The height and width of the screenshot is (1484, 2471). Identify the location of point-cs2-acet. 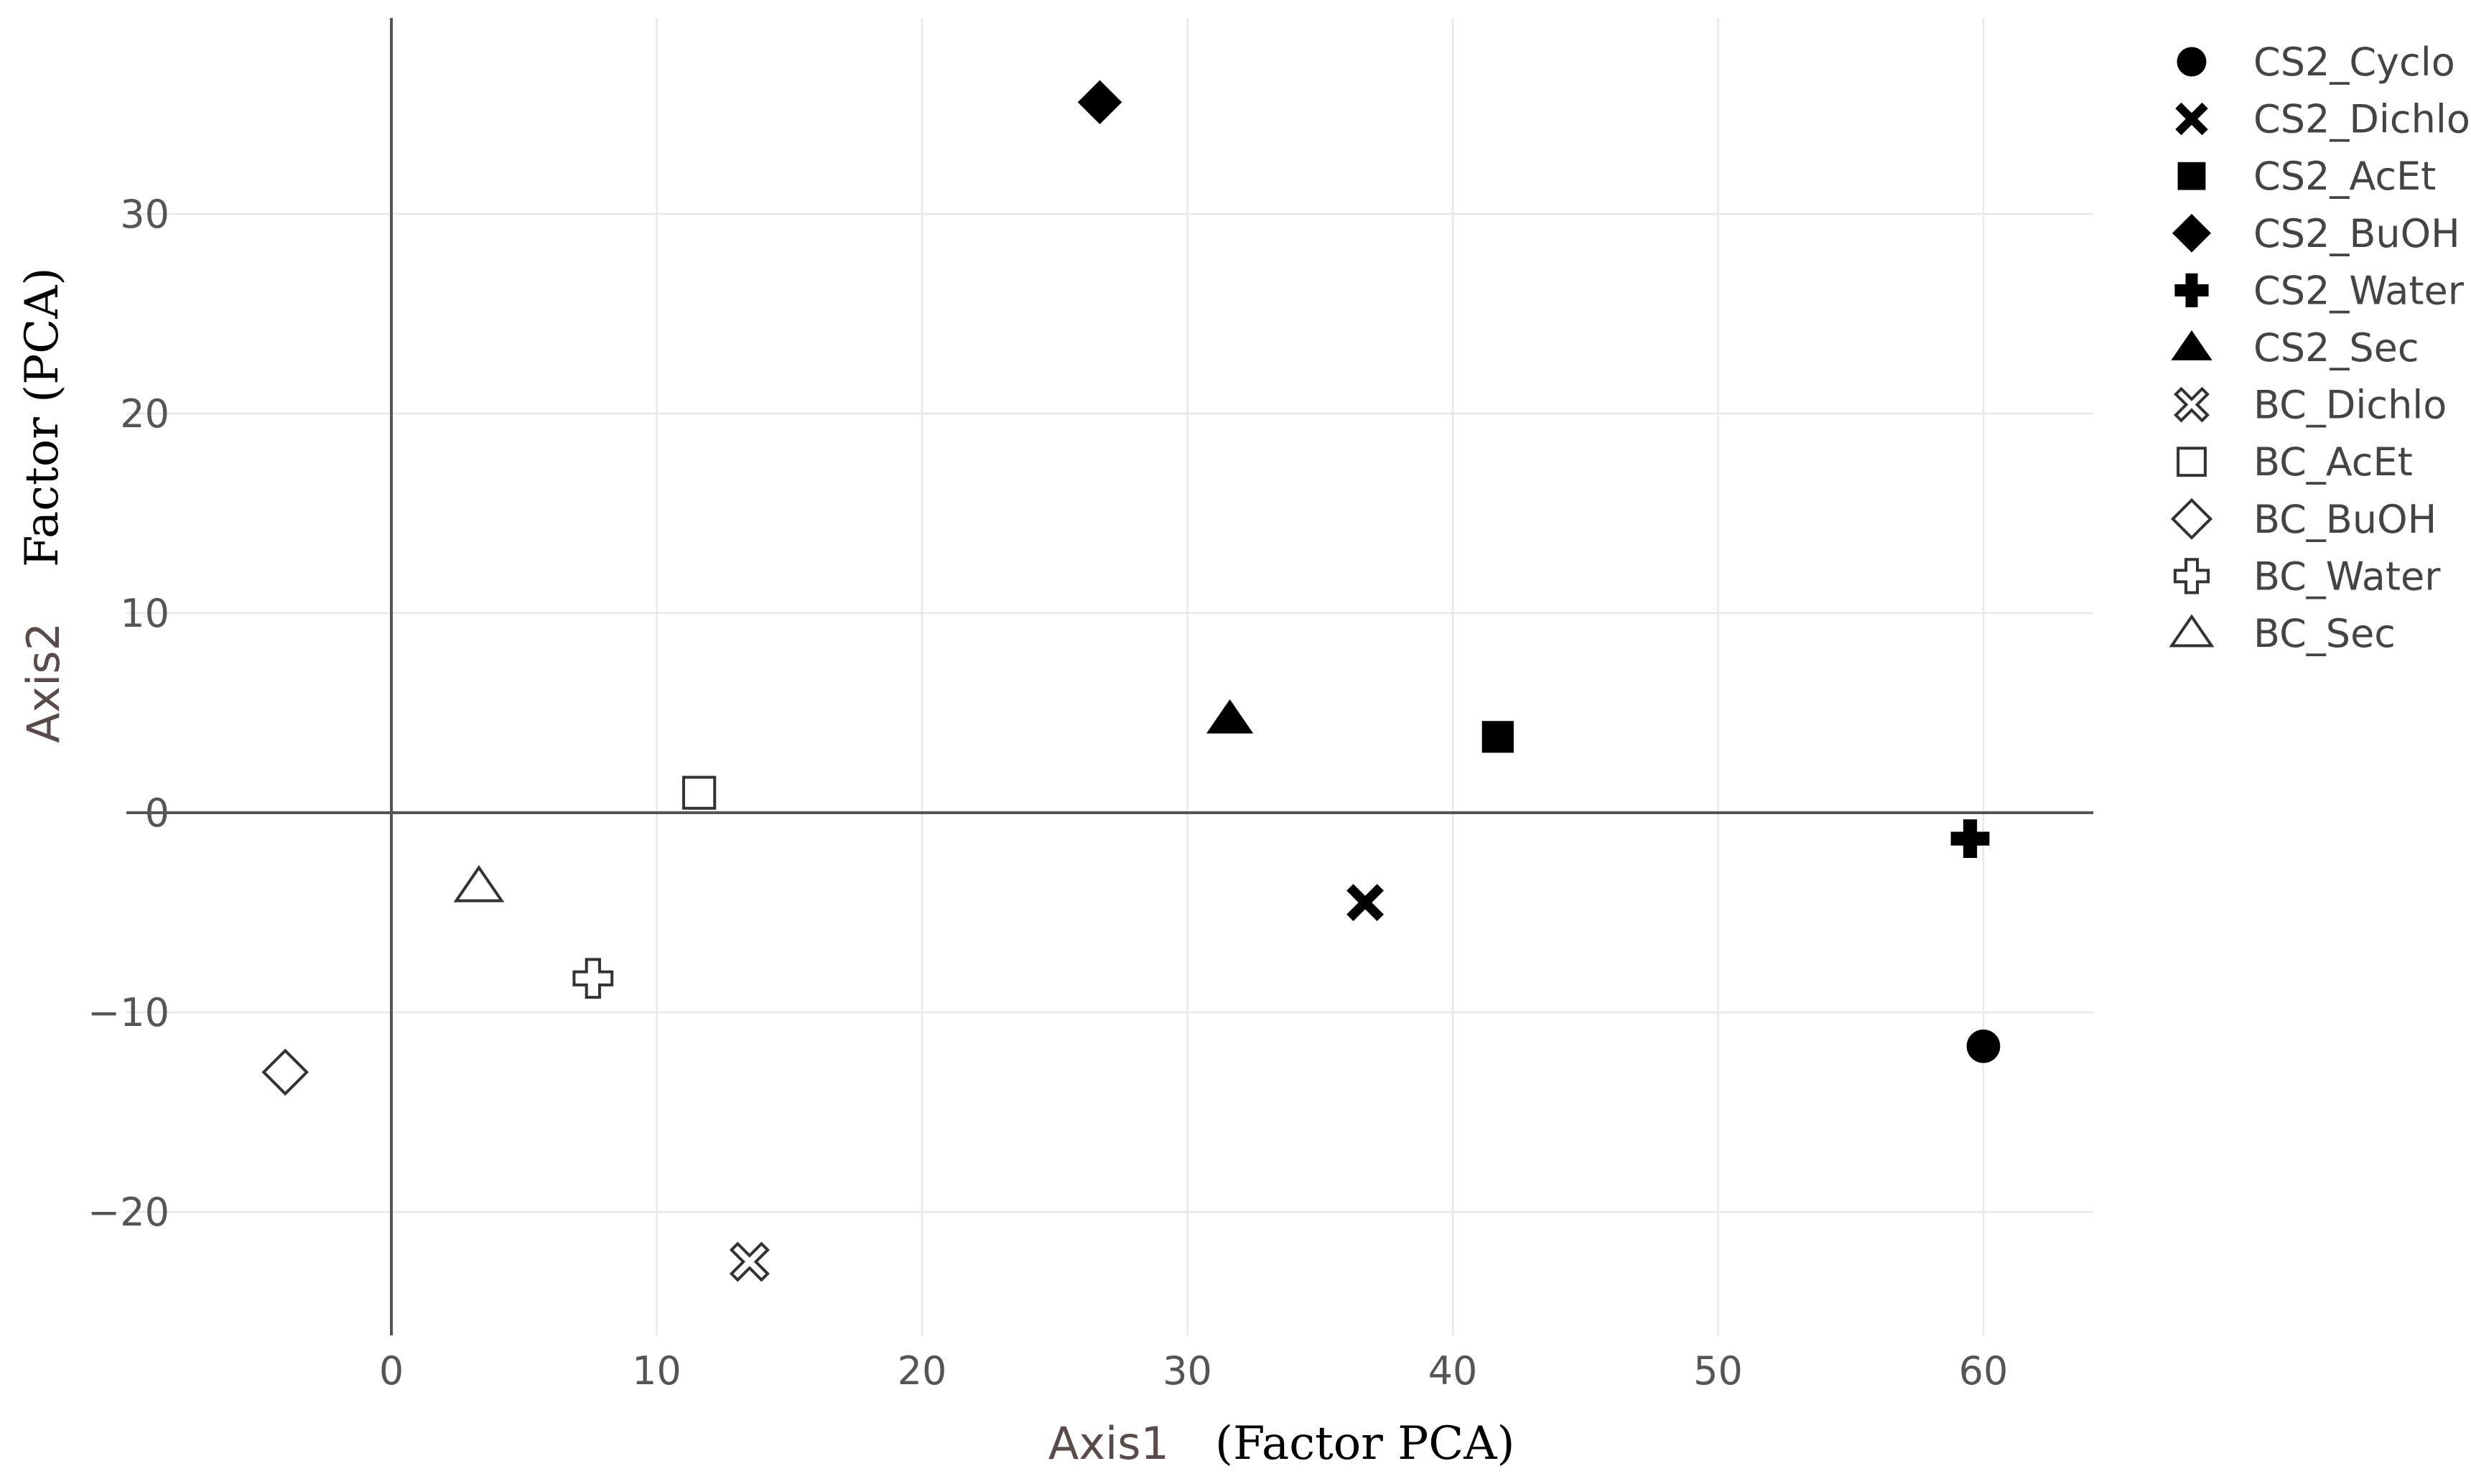
(1497, 737).